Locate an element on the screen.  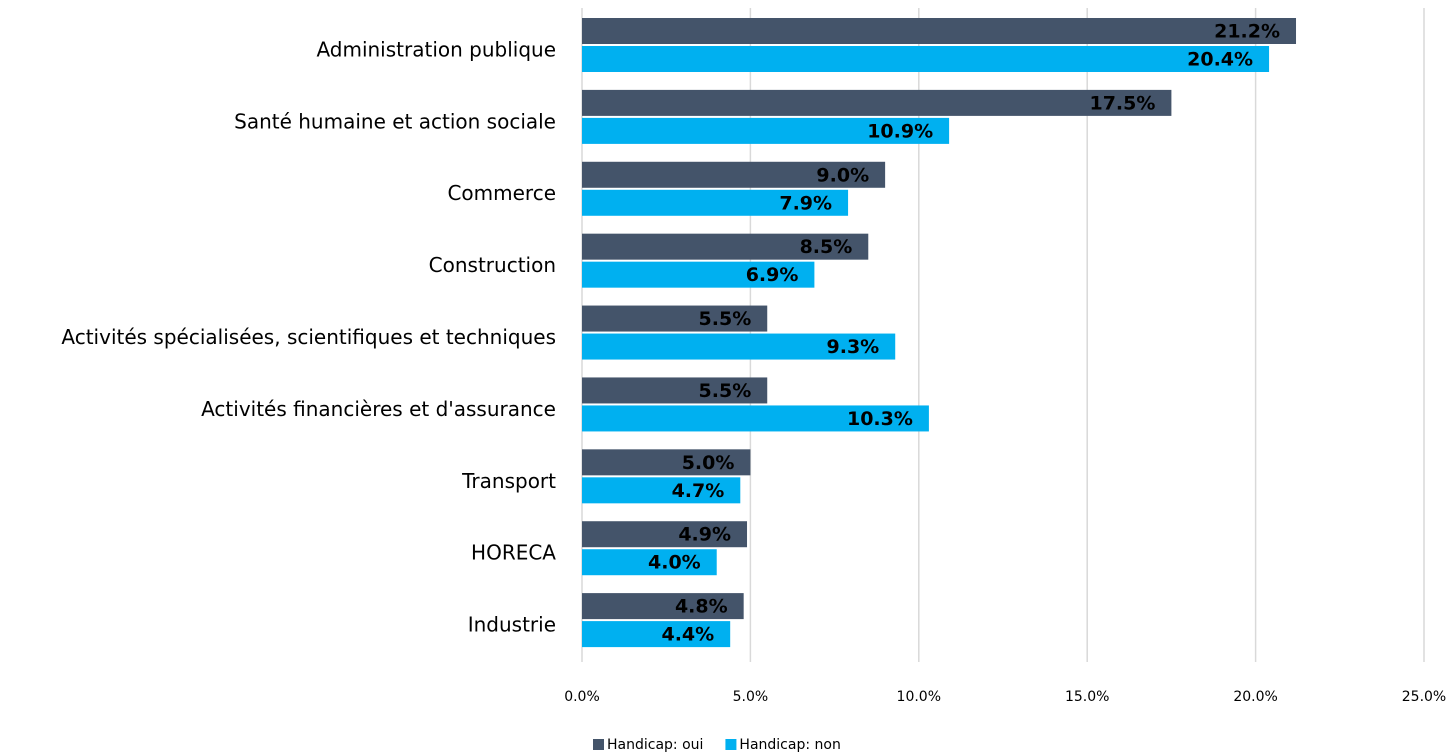
category-label: Commerce is located at coordinates (501, 193).